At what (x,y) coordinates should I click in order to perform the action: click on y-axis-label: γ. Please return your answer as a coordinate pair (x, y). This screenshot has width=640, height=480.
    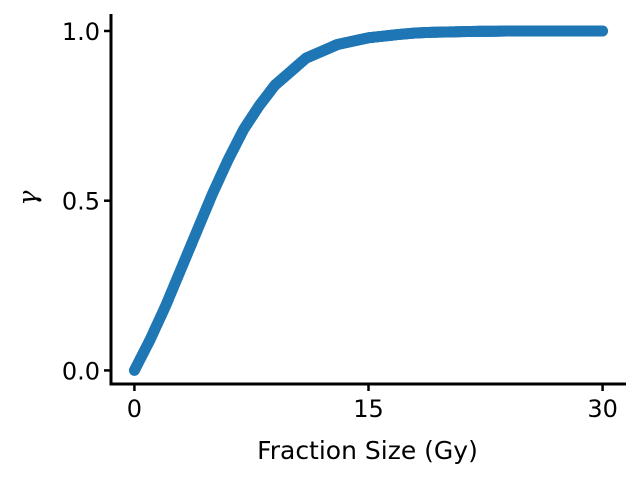
    Looking at the image, I should click on (27, 197).